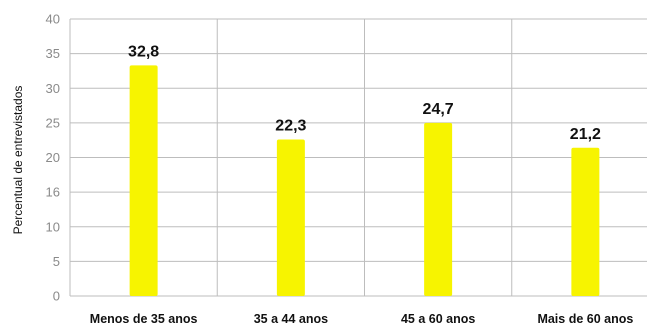  I want to click on y-tick-label: 40, so click(53, 19).